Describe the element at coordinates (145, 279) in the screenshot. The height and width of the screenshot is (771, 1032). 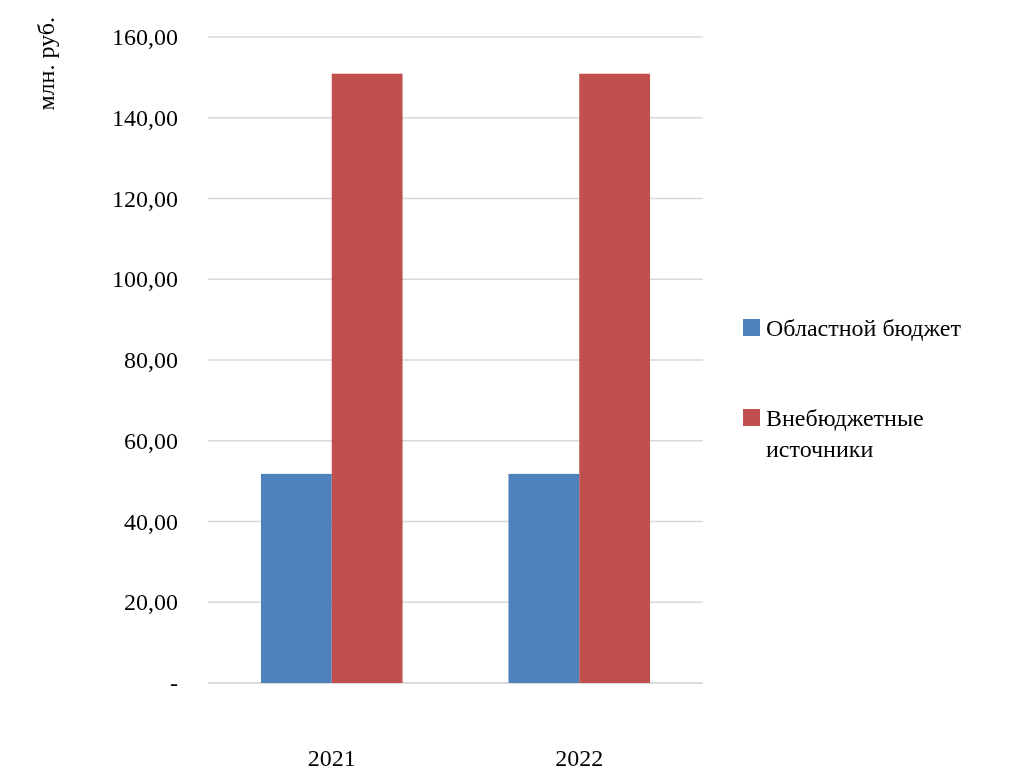
I see `y-tick-label: 100,00` at that location.